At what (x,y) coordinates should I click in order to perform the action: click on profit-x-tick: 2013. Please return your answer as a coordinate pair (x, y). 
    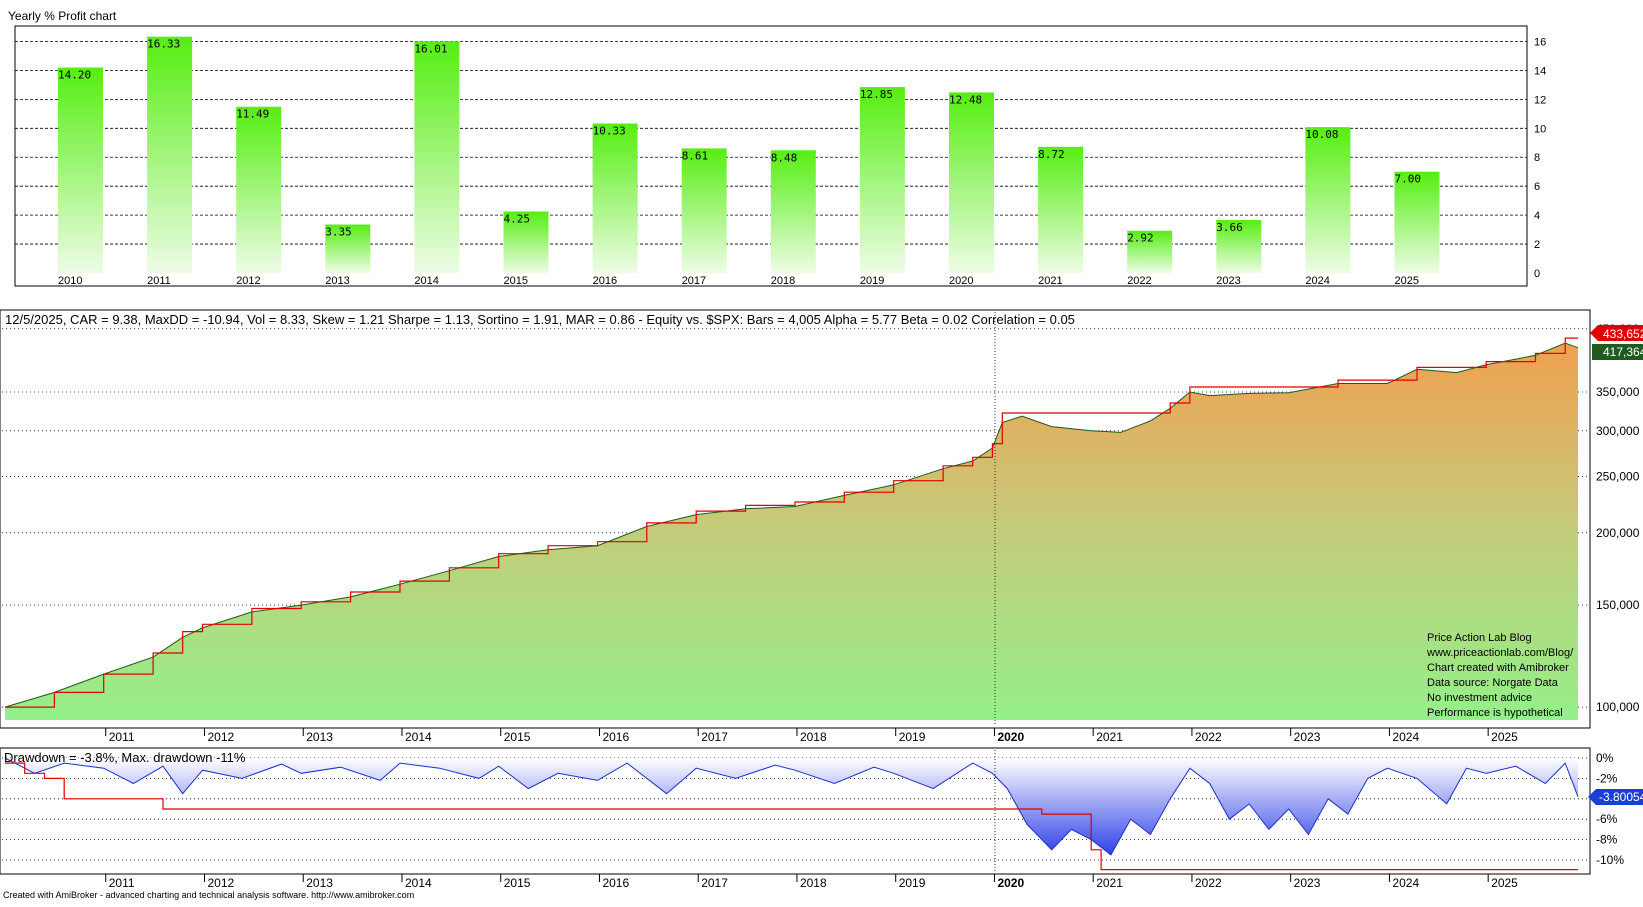
    Looking at the image, I should click on (337, 281).